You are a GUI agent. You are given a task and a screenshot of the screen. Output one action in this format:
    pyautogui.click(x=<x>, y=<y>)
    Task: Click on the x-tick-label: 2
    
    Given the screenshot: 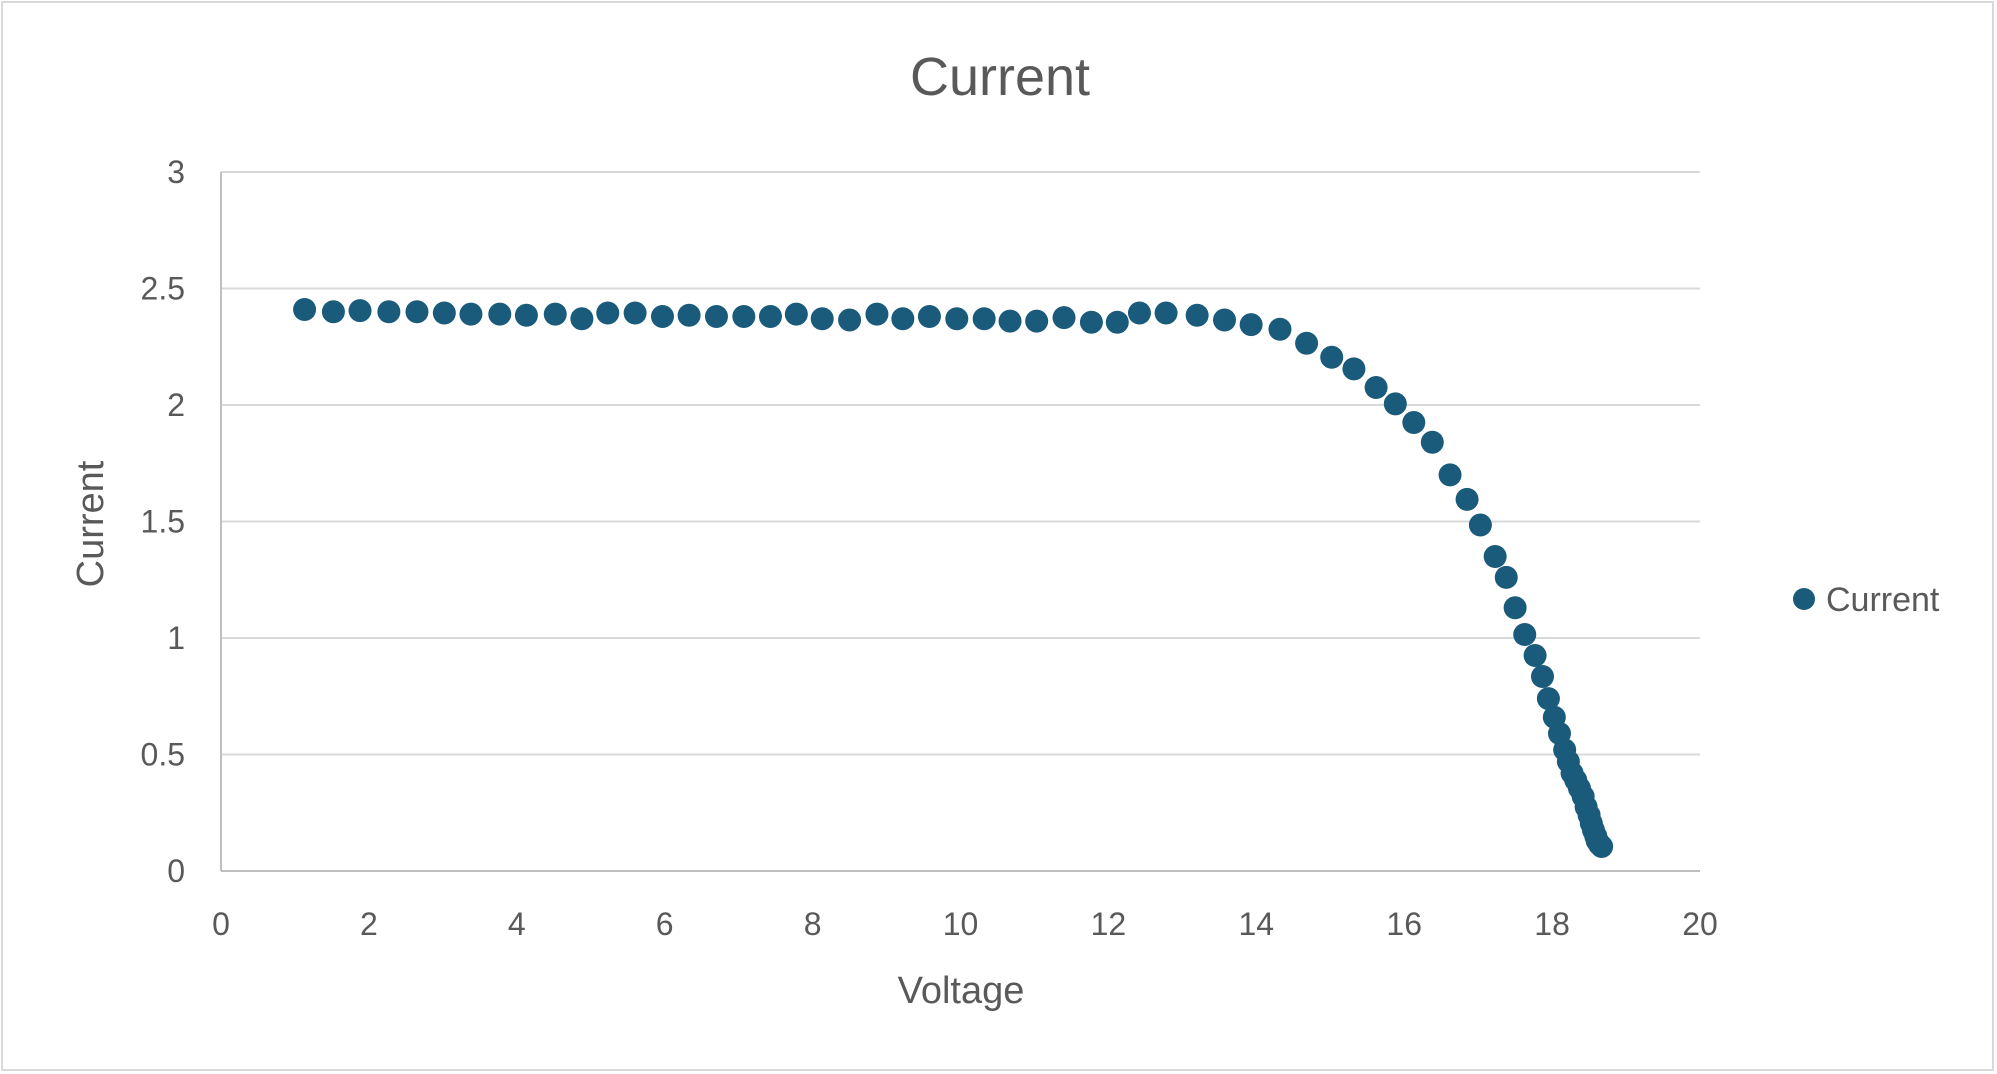 What is the action you would take?
    pyautogui.click(x=369, y=924)
    